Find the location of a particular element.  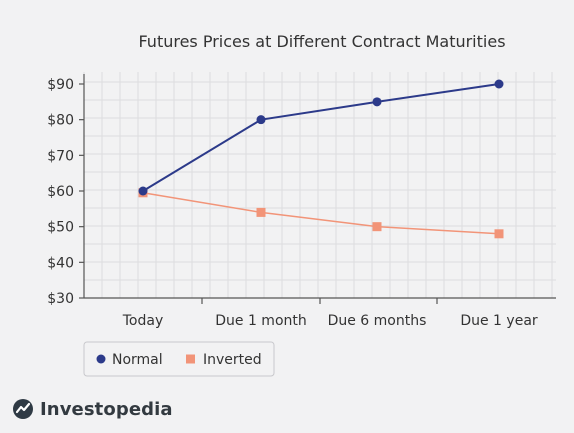

x-axis-ticks: Today Due 1 month Due 6 months Due 1 year is located at coordinates (330, 313).